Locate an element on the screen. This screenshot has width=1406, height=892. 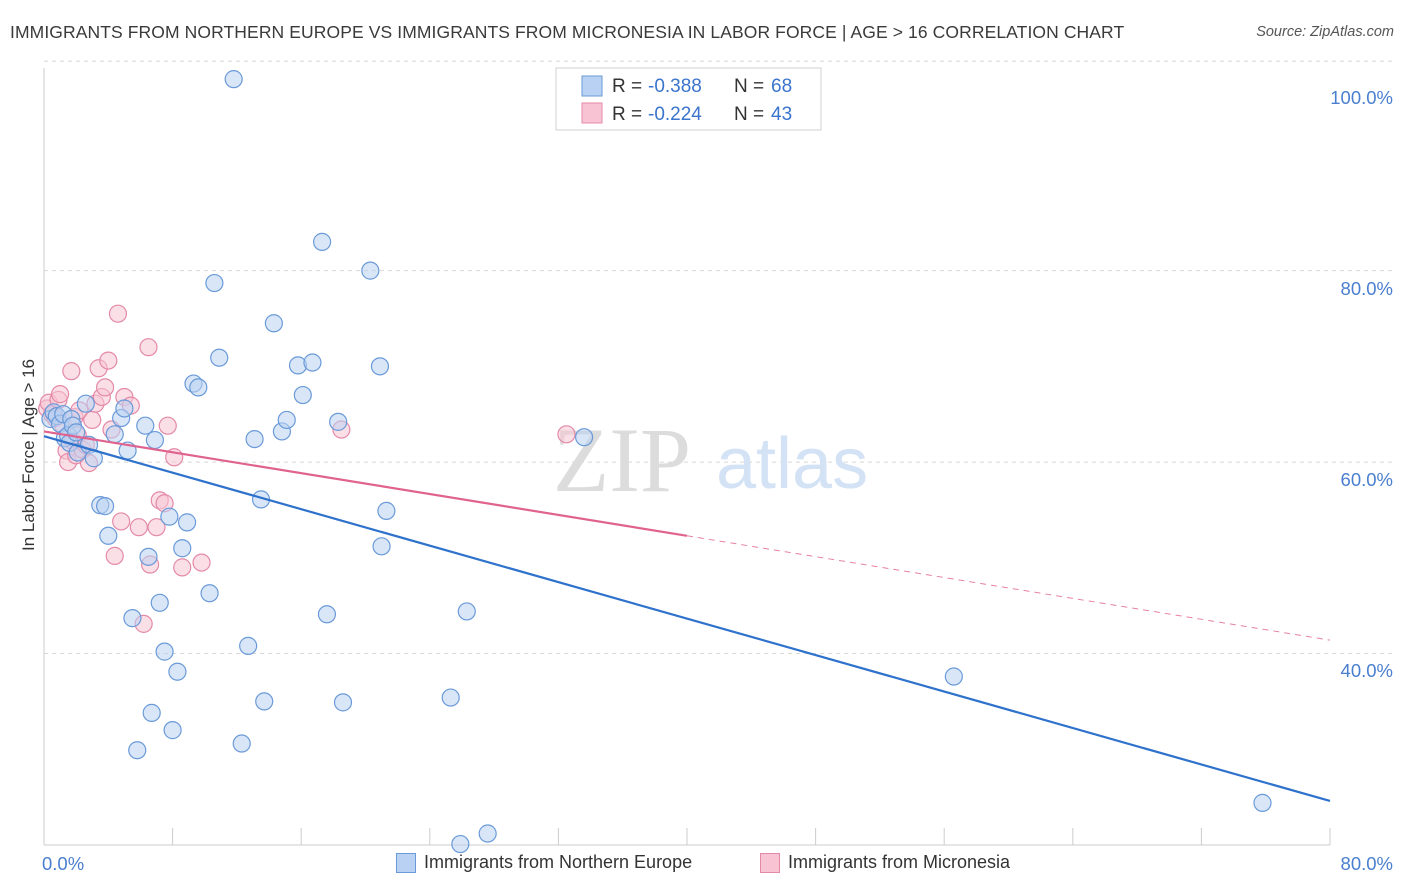
trendline-micronesia-extension is located at coordinates (1008, 588).